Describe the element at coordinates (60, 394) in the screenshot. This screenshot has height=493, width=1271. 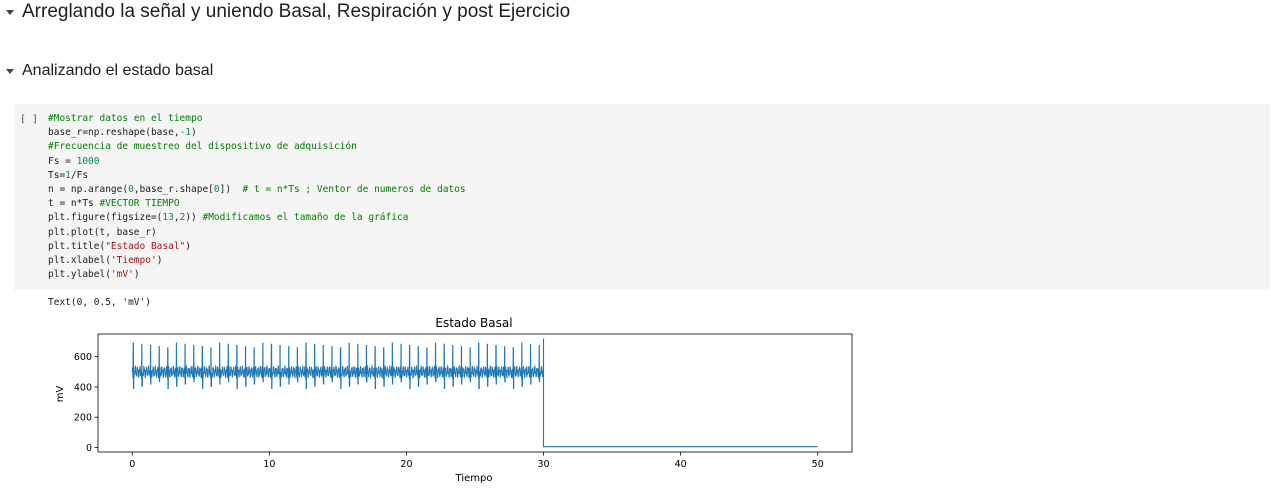
I see `y-axis-label: mV` at that location.